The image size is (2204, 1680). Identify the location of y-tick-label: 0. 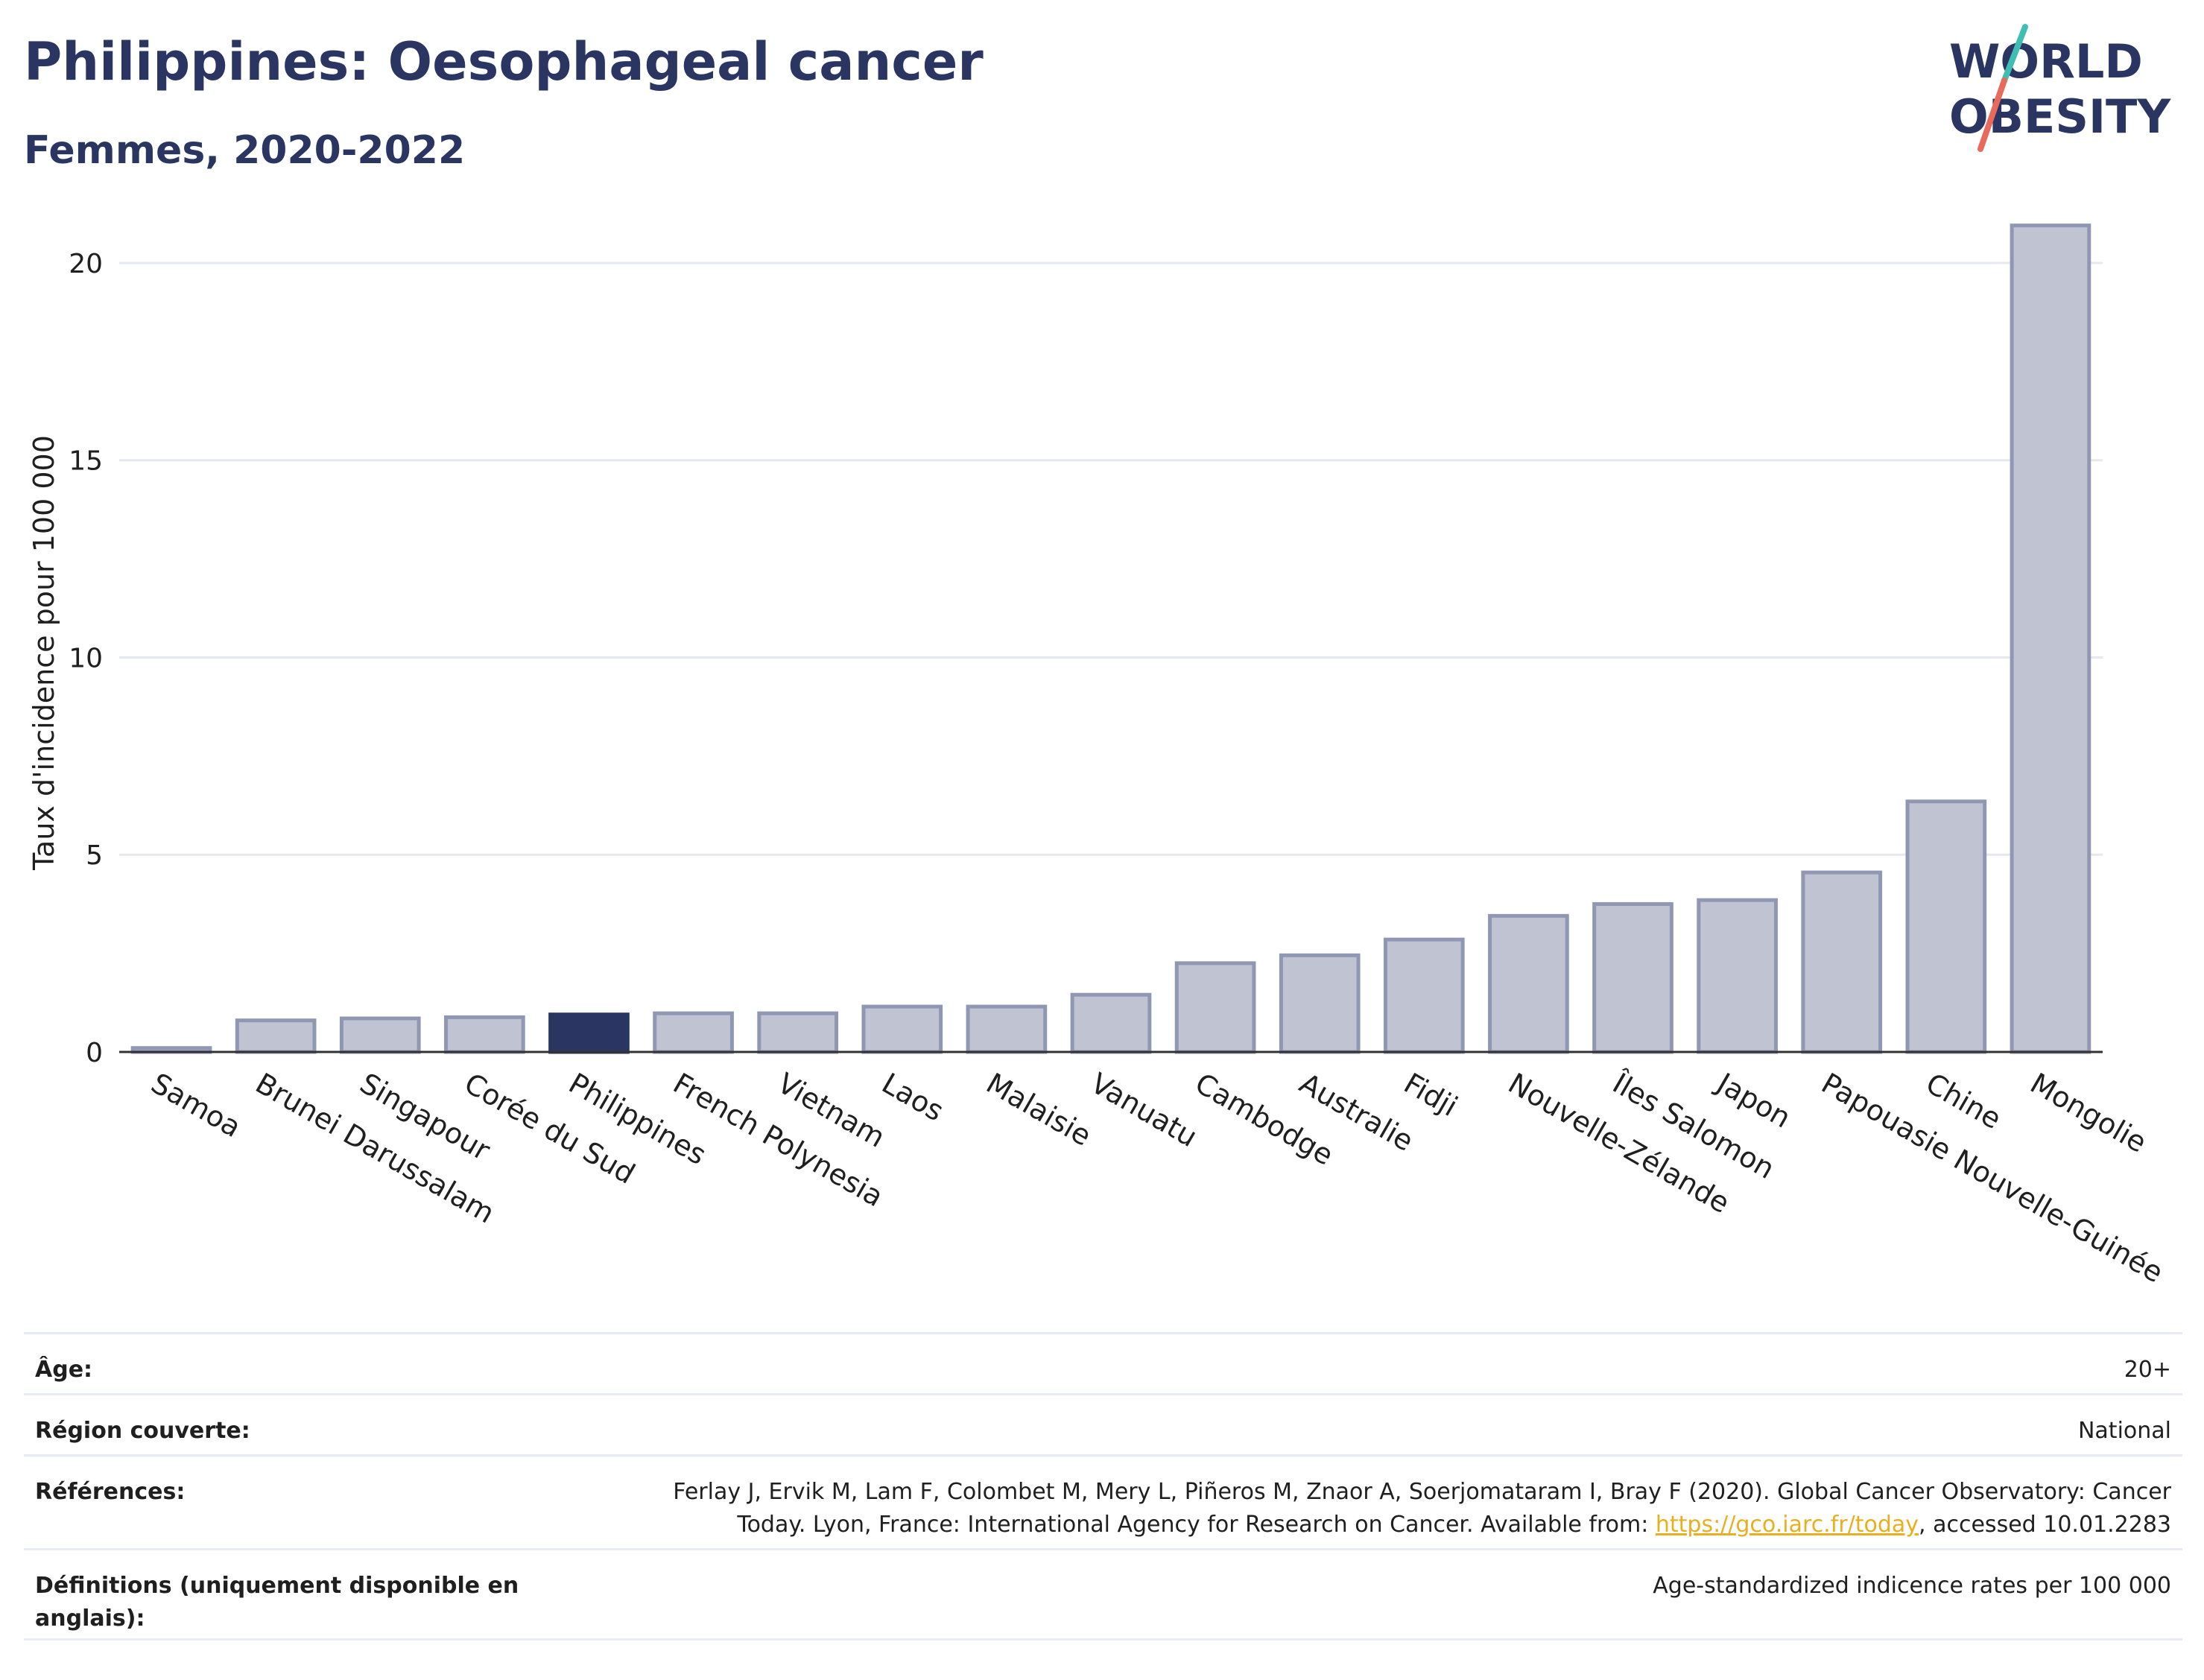
(94, 1053).